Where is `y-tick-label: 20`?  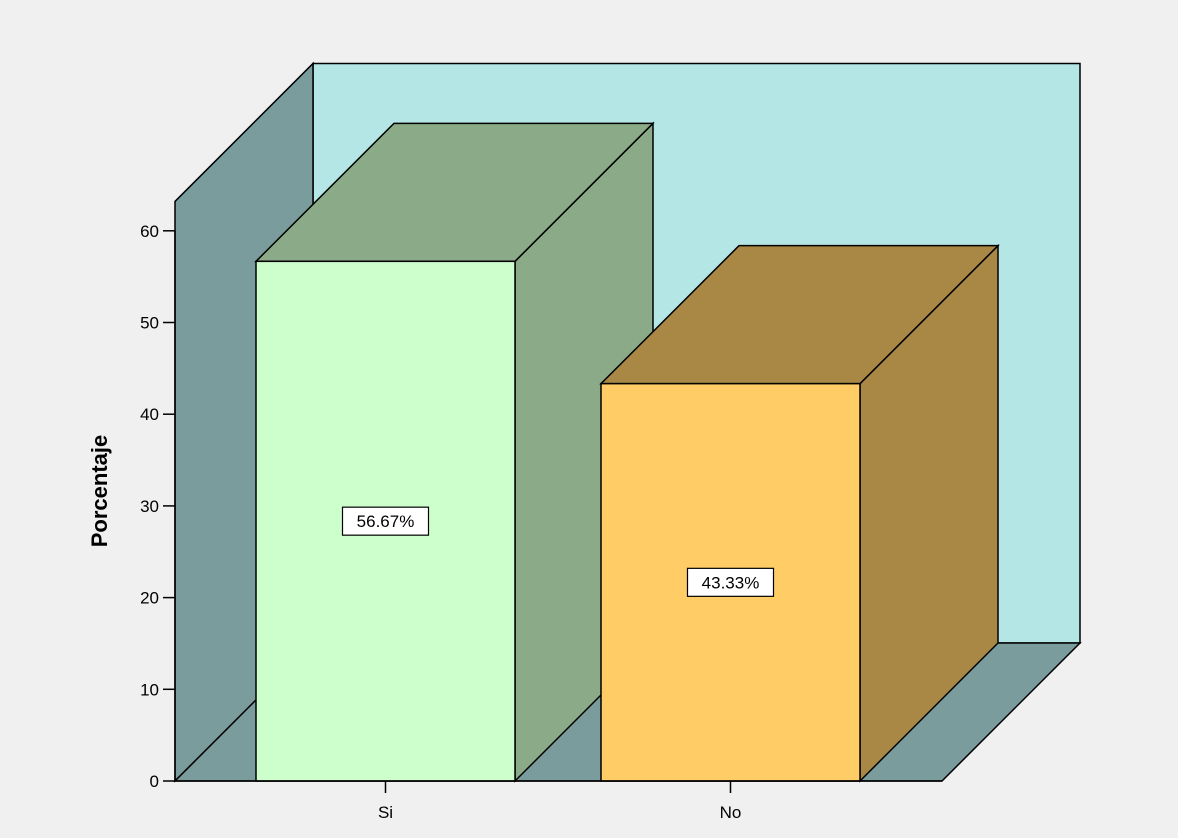
y-tick-label: 20 is located at coordinates (149, 598).